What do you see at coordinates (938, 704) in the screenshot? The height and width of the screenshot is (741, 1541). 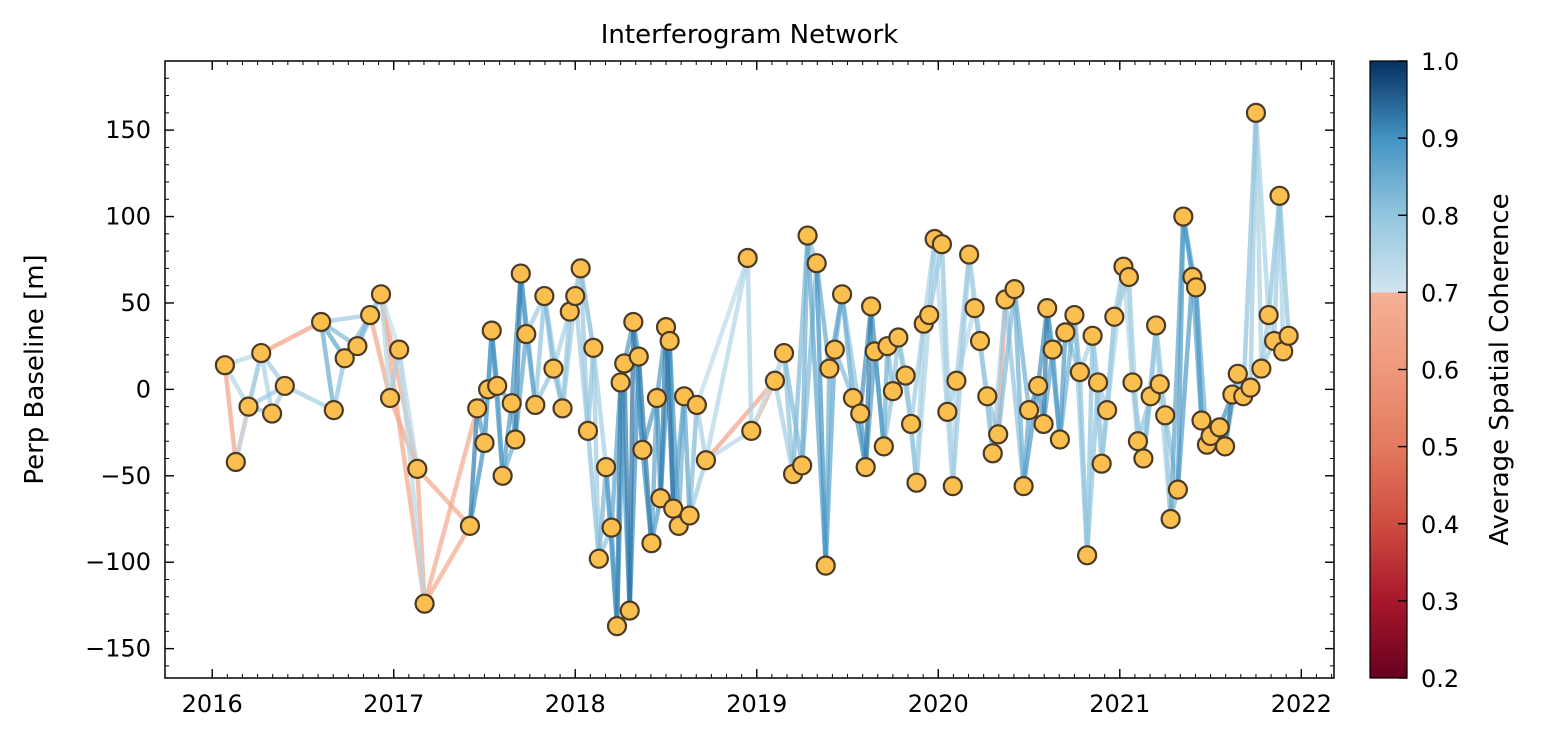 I see `x-tick-label: 2020` at bounding box center [938, 704].